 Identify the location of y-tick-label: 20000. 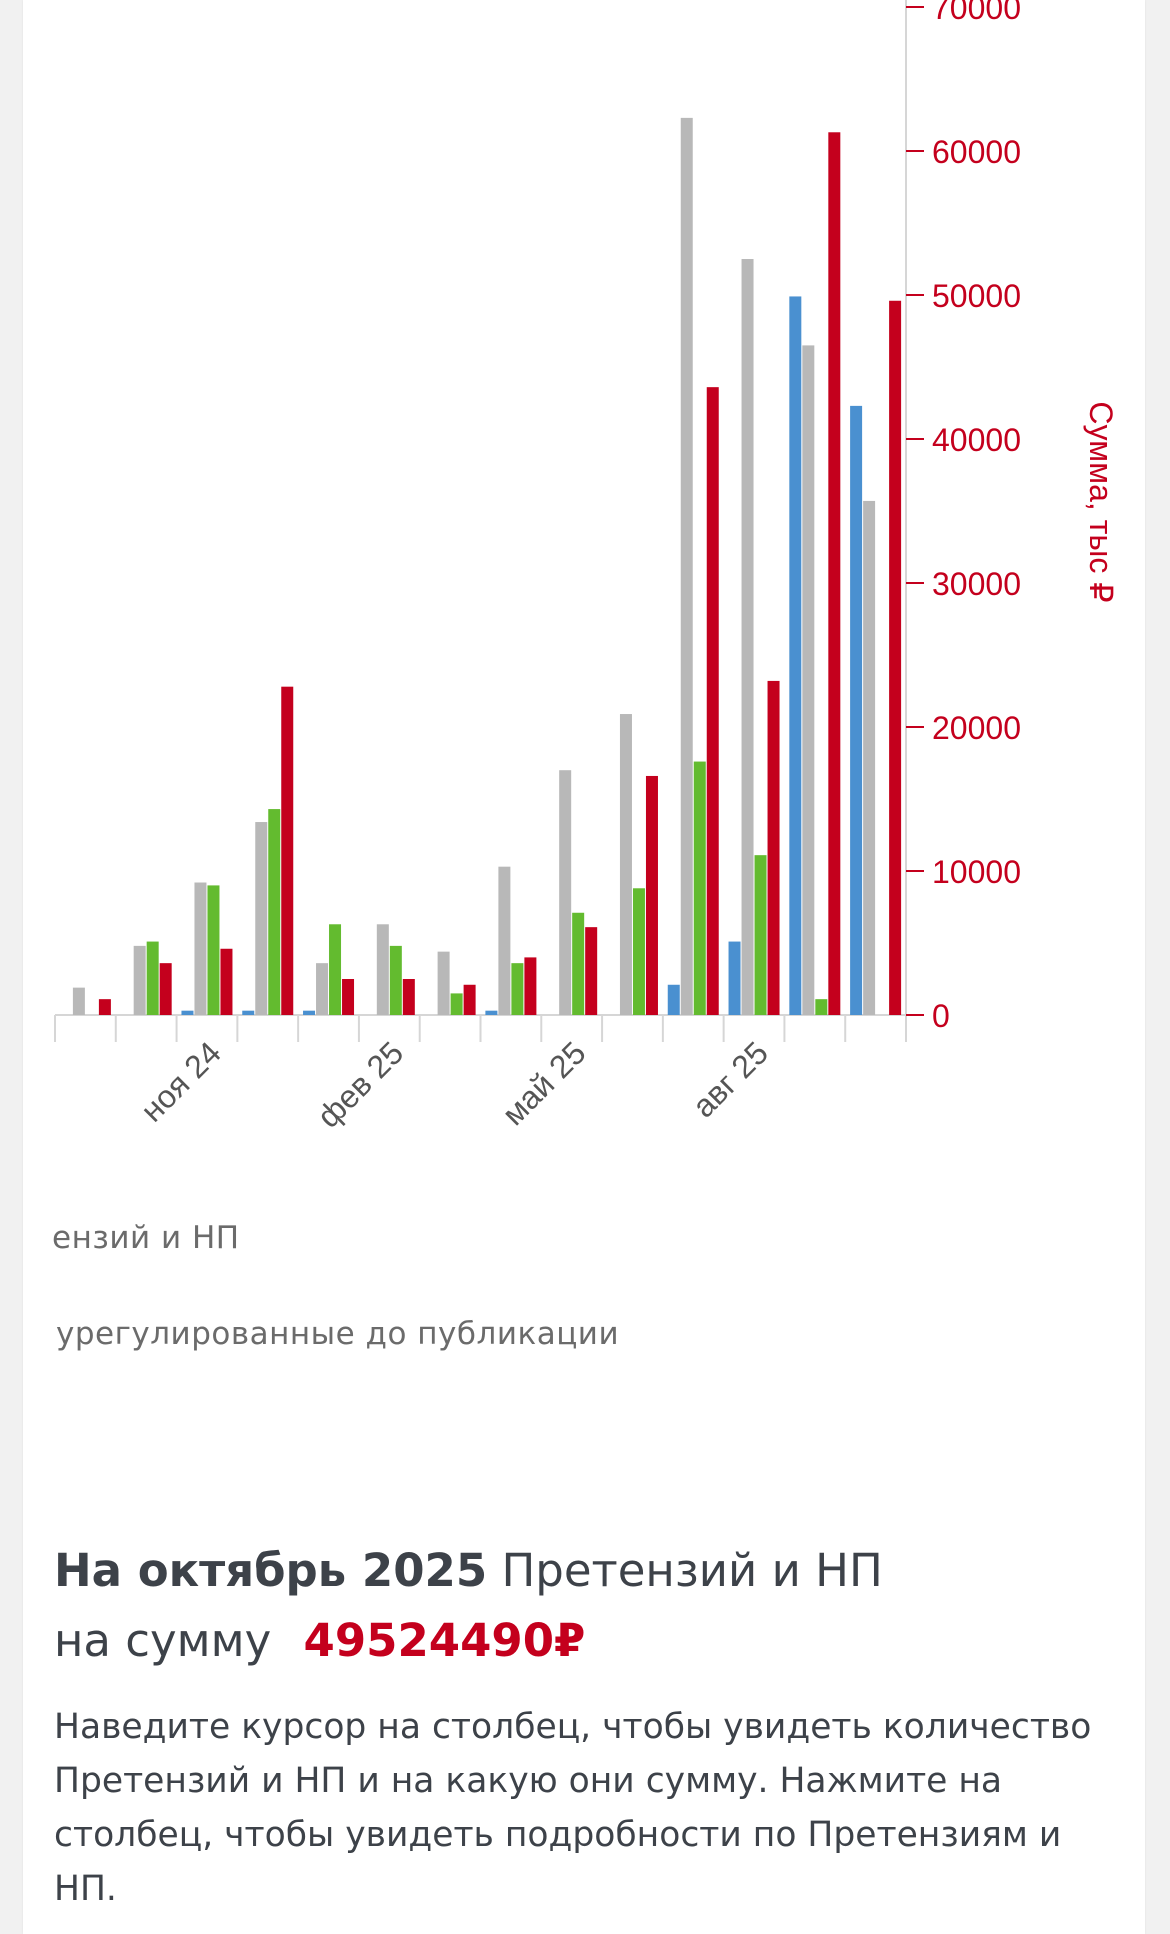
(976, 728).